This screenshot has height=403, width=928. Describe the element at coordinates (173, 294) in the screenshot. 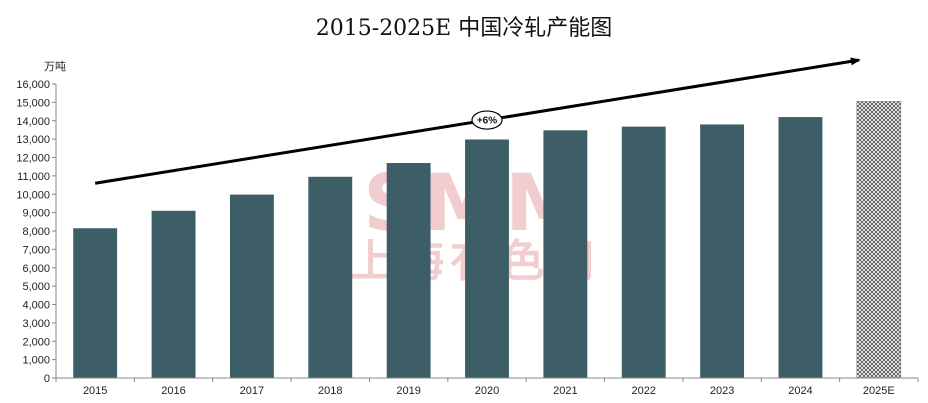

I see `bar-2016` at that location.